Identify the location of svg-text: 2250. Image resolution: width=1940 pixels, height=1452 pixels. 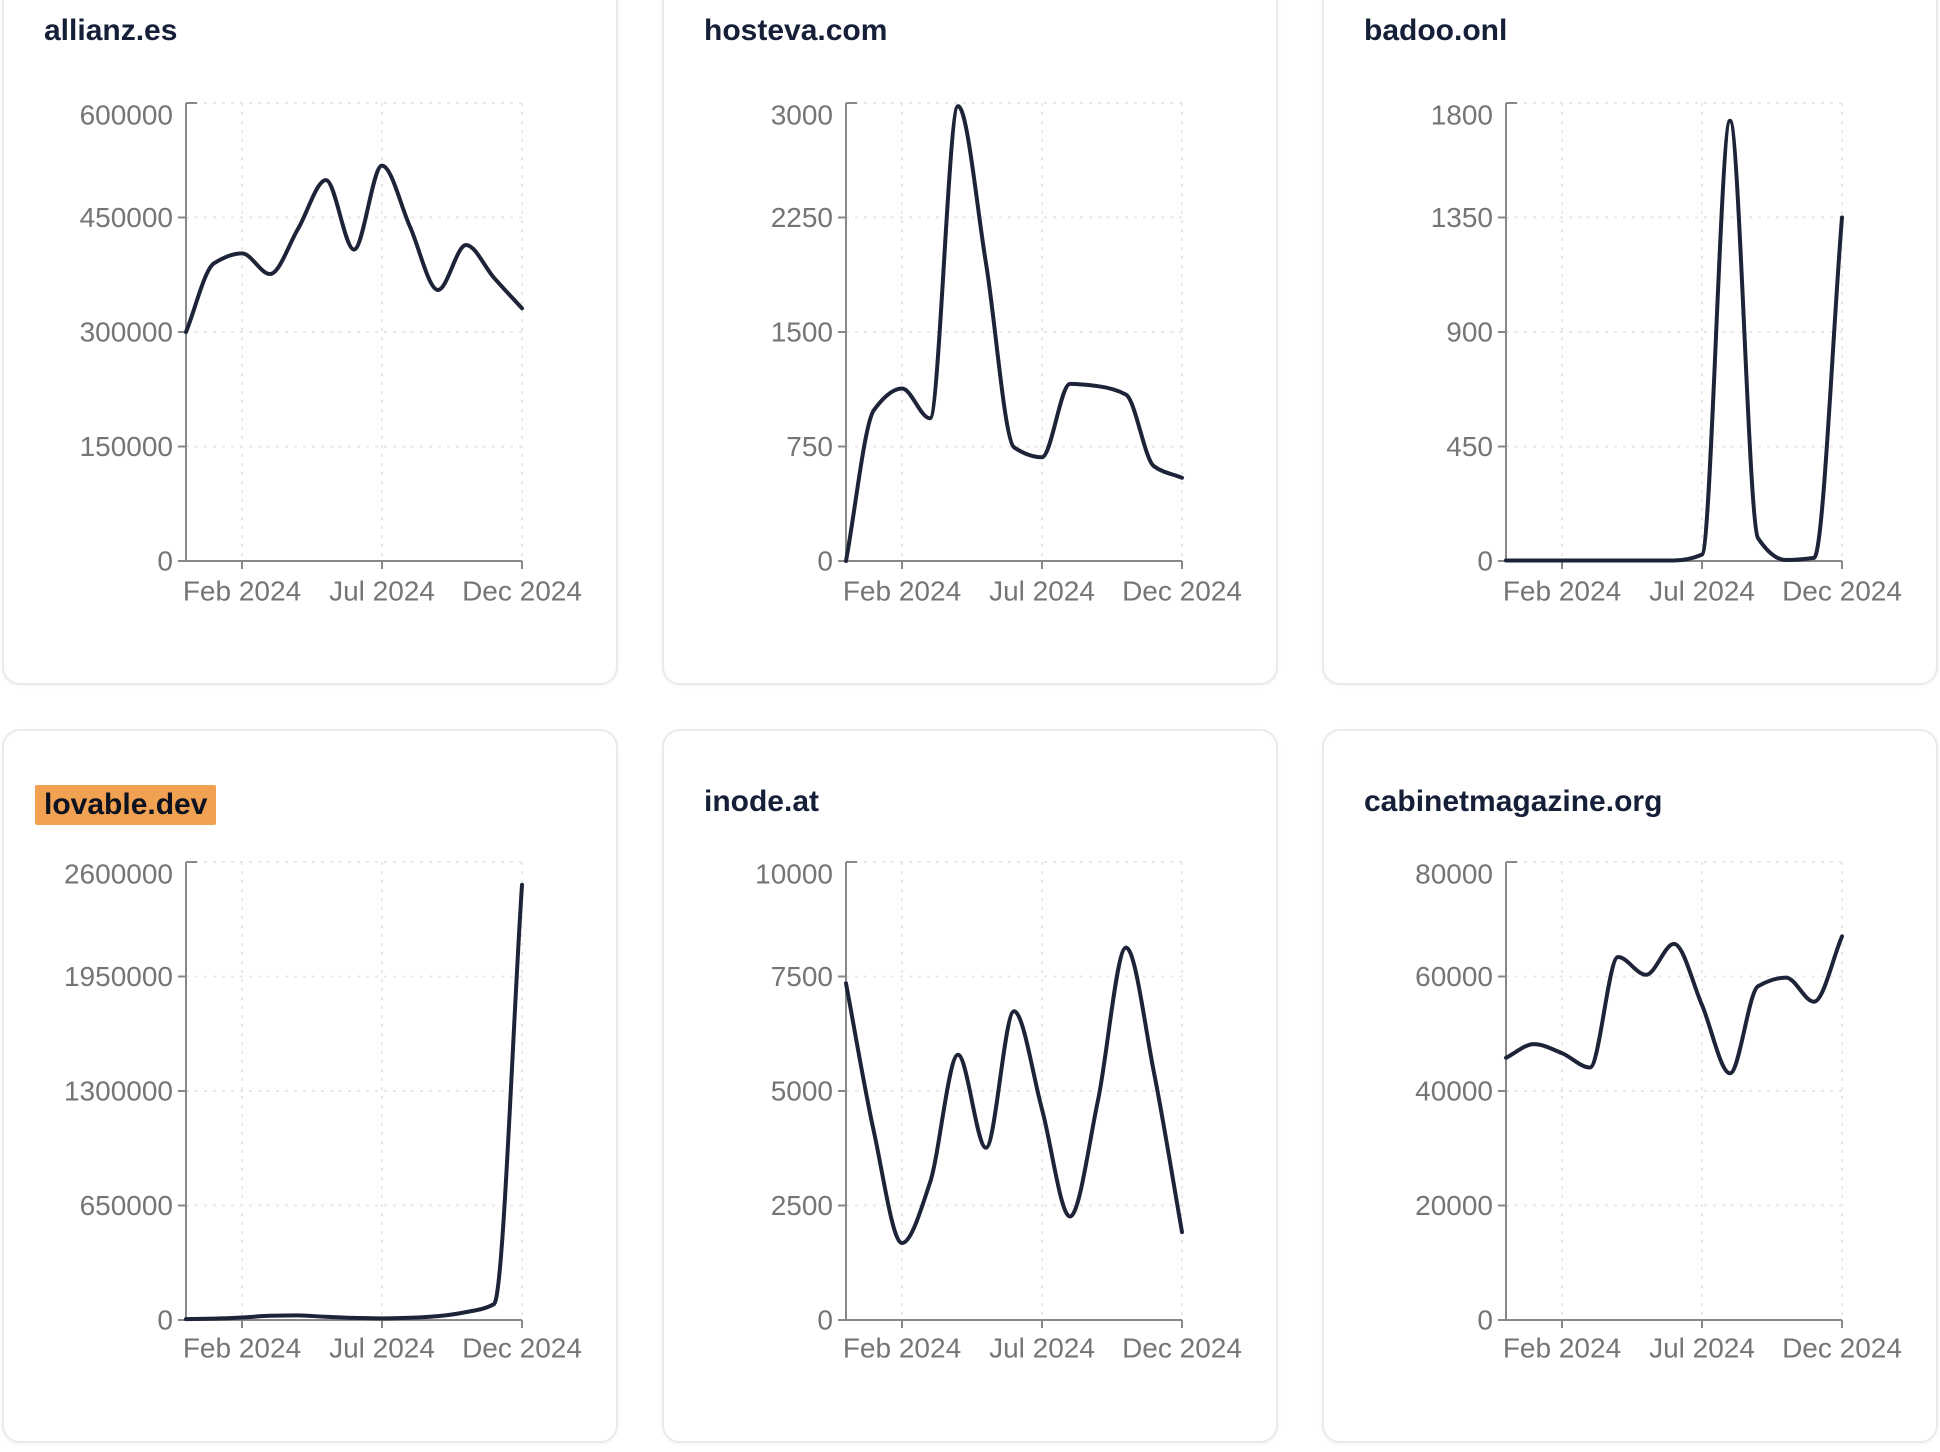
(802, 217).